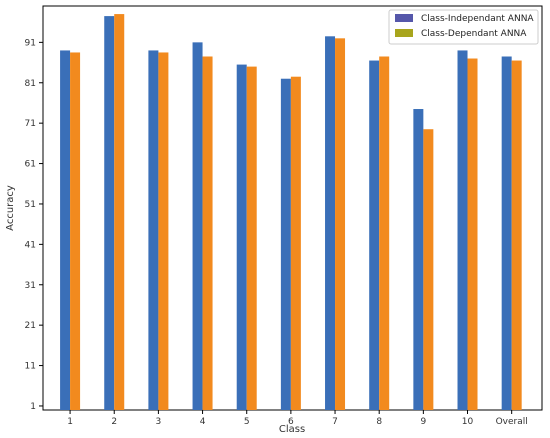 Image resolution: width=550 pixels, height=438 pixels. I want to click on x-tick-label: 9, so click(423, 422).